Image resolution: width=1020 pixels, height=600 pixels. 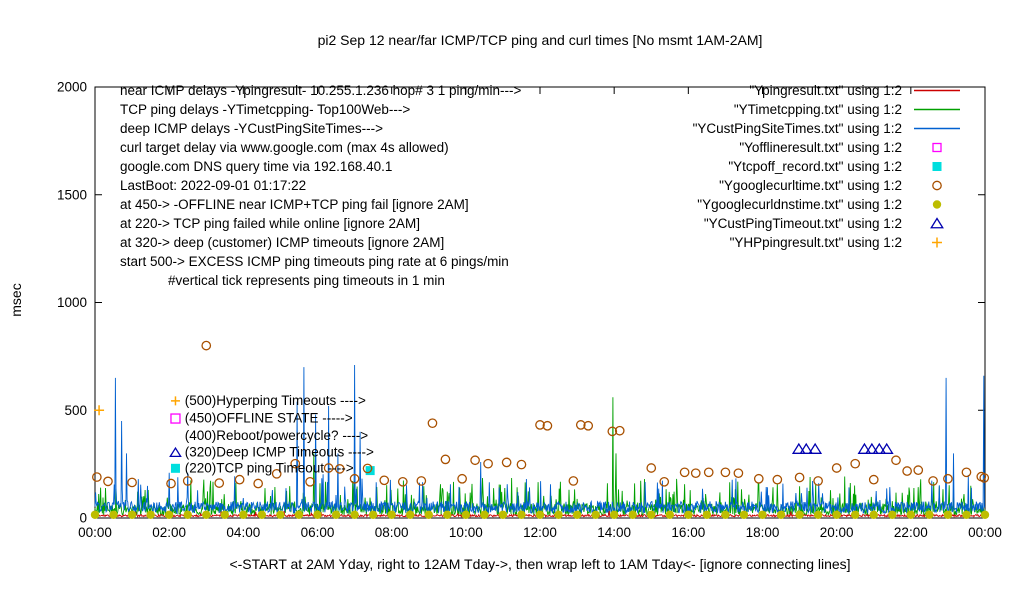 I want to click on level-label: (320)Deep ICMP Timeouts ---->, so click(x=279, y=452).